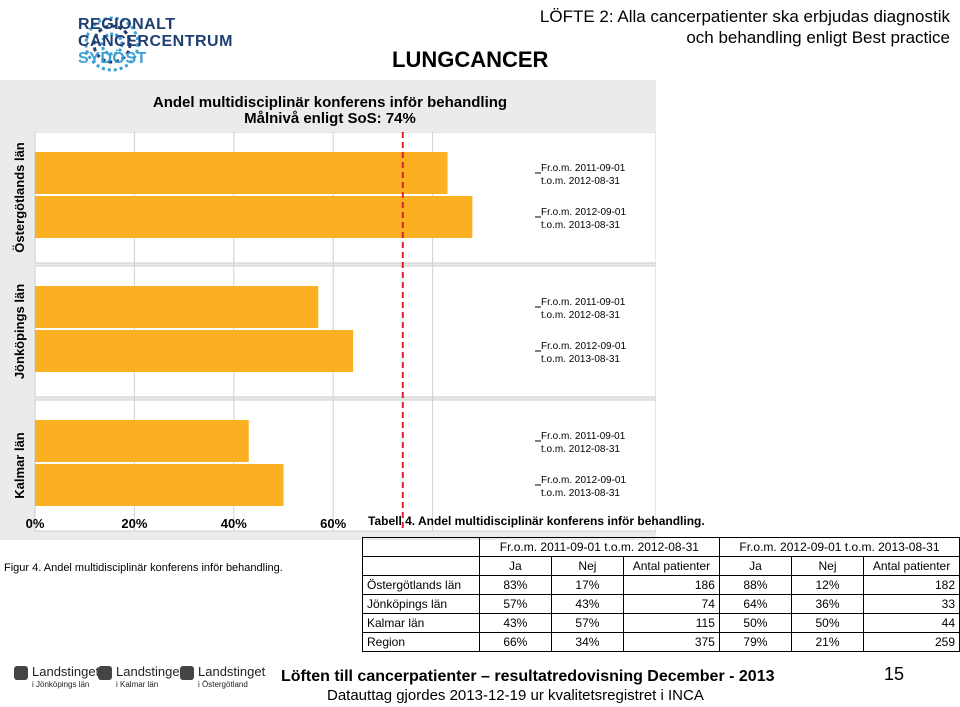 Image resolution: width=960 pixels, height=707 pixels. What do you see at coordinates (127, 24) in the screenshot?
I see `logo-line-1: REGIONALT` at bounding box center [127, 24].